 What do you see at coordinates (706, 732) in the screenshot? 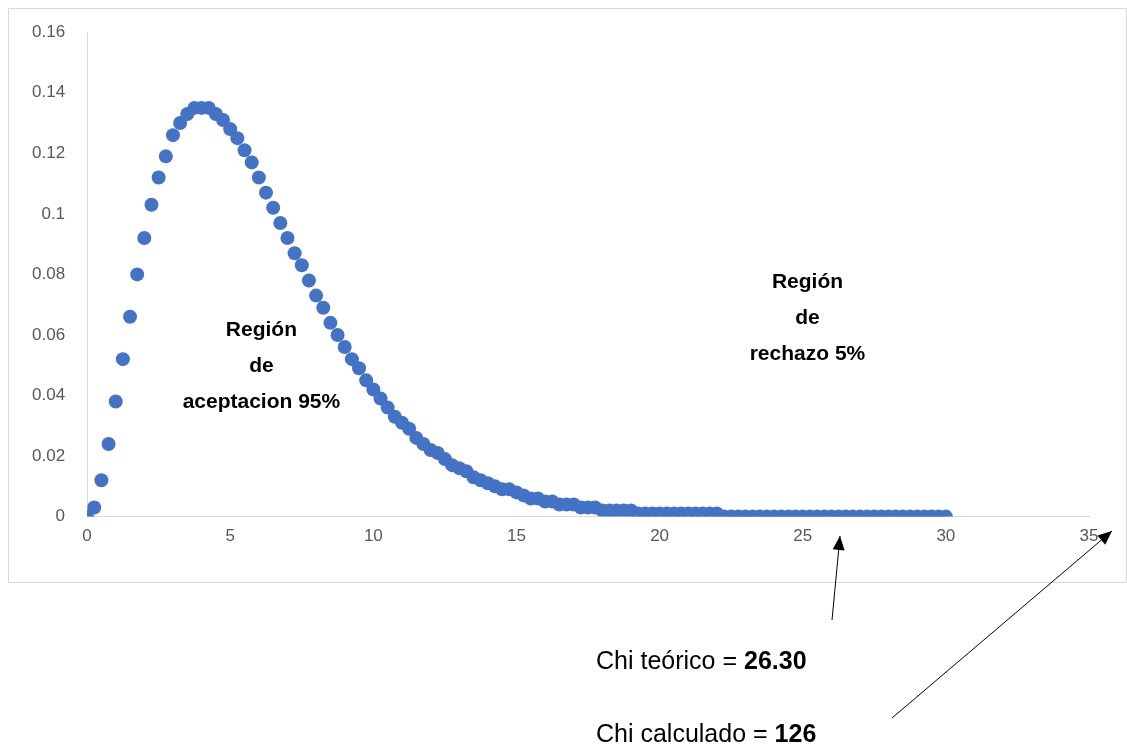
I see `text: Chi calculado = 126` at bounding box center [706, 732].